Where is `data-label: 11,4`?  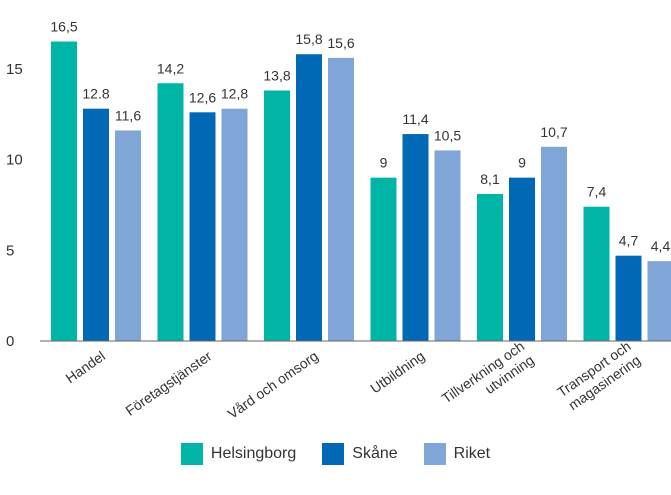
data-label: 11,4 is located at coordinates (415, 119).